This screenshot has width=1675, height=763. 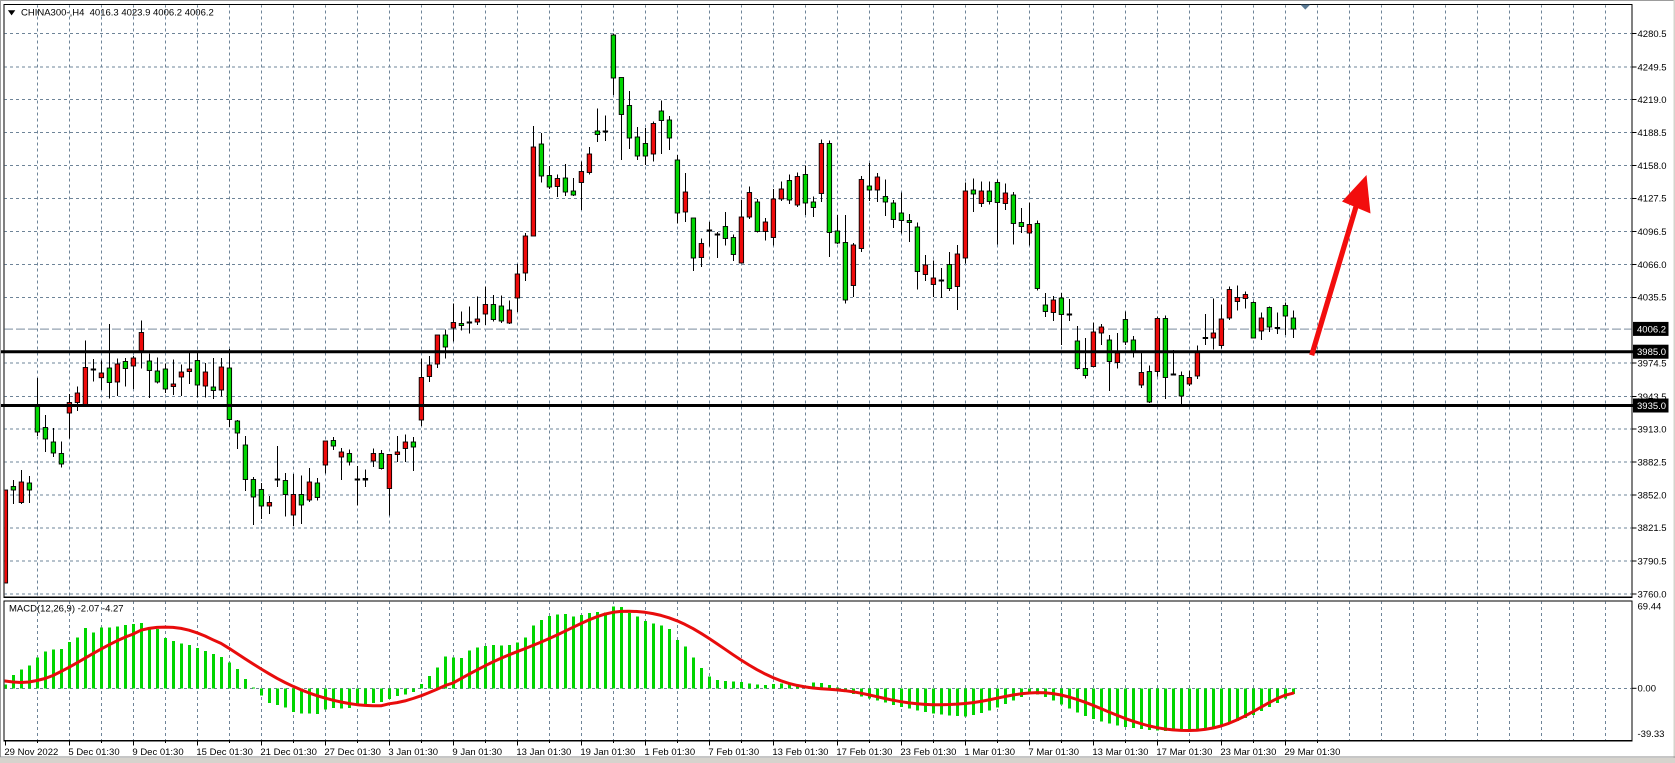 What do you see at coordinates (1652, 67) in the screenshot?
I see `svg-text: 4249.5` at bounding box center [1652, 67].